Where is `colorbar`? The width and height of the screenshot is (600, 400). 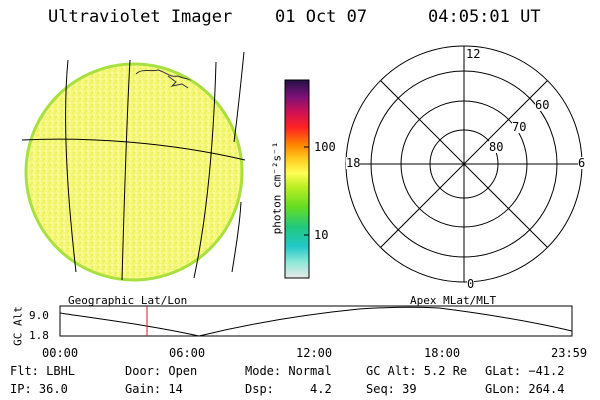 colorbar is located at coordinates (297, 179).